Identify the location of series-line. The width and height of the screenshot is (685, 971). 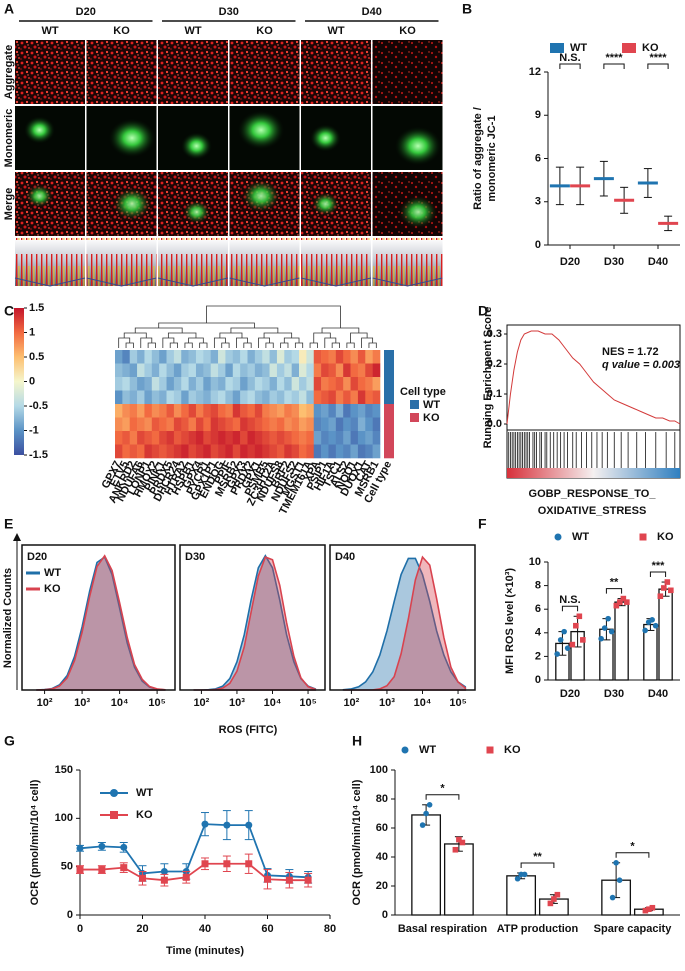
(194, 872).